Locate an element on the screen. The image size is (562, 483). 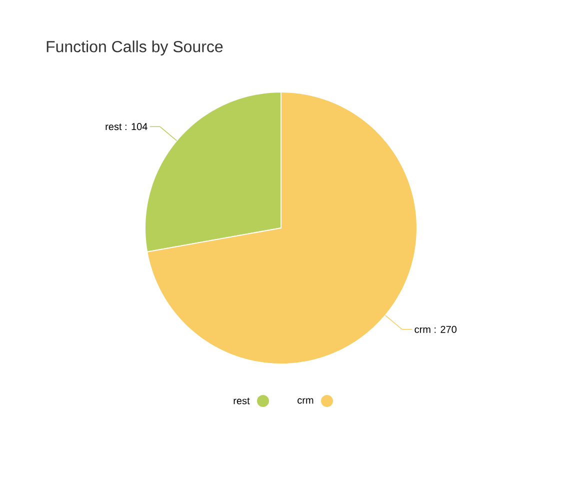
legend-label: rest is located at coordinates (242, 401).